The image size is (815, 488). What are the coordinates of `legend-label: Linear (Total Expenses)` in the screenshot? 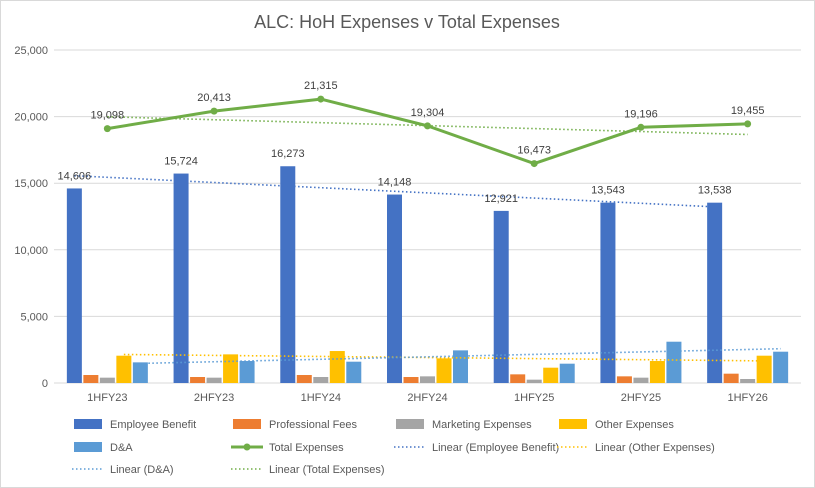 It's located at (327, 470).